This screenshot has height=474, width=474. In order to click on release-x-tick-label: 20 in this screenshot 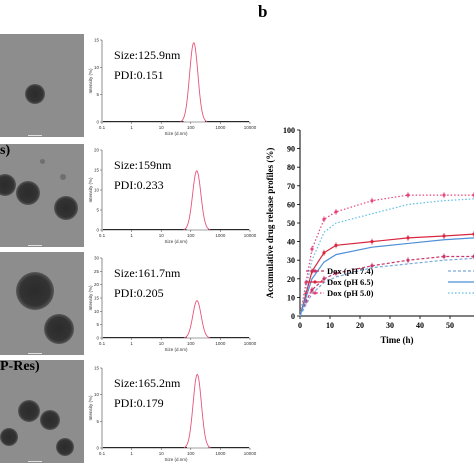, I will do `click(360, 325)`.